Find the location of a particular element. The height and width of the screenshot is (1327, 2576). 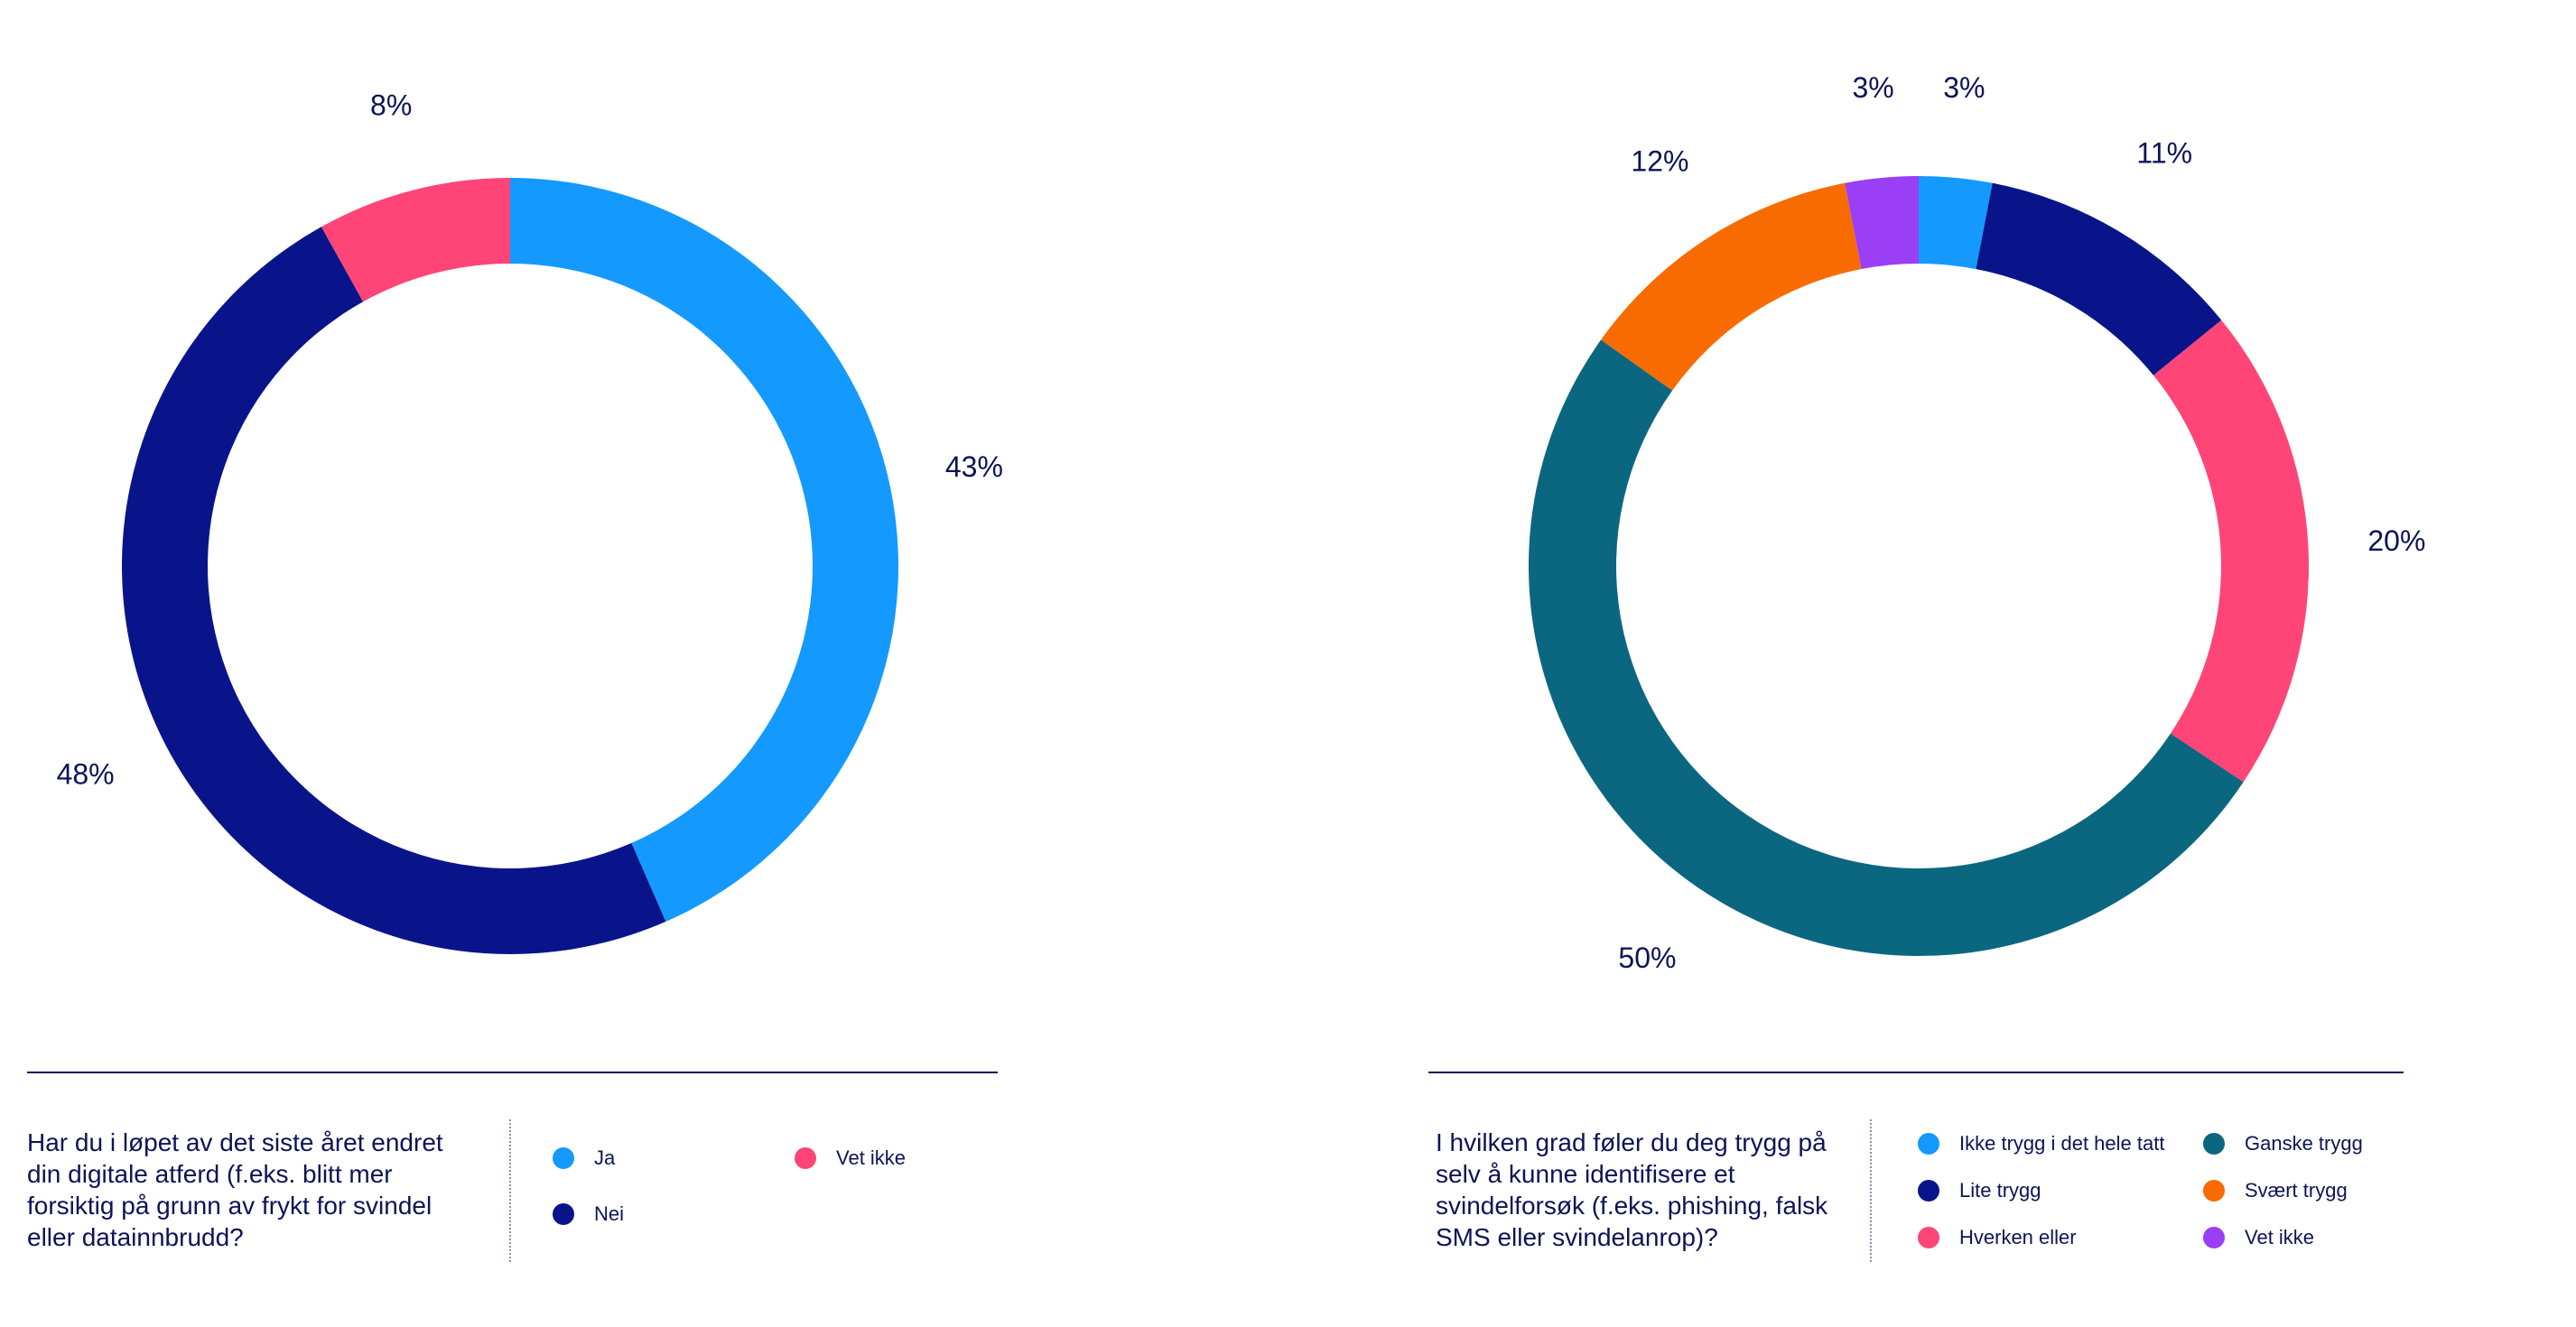

legend-item-ikke-trygg: Ikke trygg i det hele tatt is located at coordinates (2041, 1143).